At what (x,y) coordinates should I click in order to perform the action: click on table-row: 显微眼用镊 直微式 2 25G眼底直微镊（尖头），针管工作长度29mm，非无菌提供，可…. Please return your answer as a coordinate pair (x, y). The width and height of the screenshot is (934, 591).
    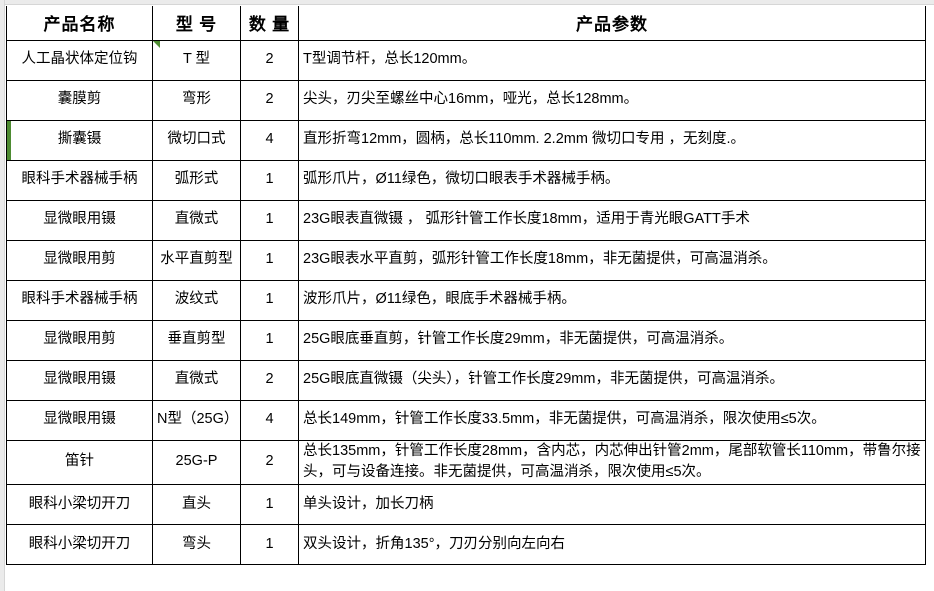
    Looking at the image, I should click on (466, 380).